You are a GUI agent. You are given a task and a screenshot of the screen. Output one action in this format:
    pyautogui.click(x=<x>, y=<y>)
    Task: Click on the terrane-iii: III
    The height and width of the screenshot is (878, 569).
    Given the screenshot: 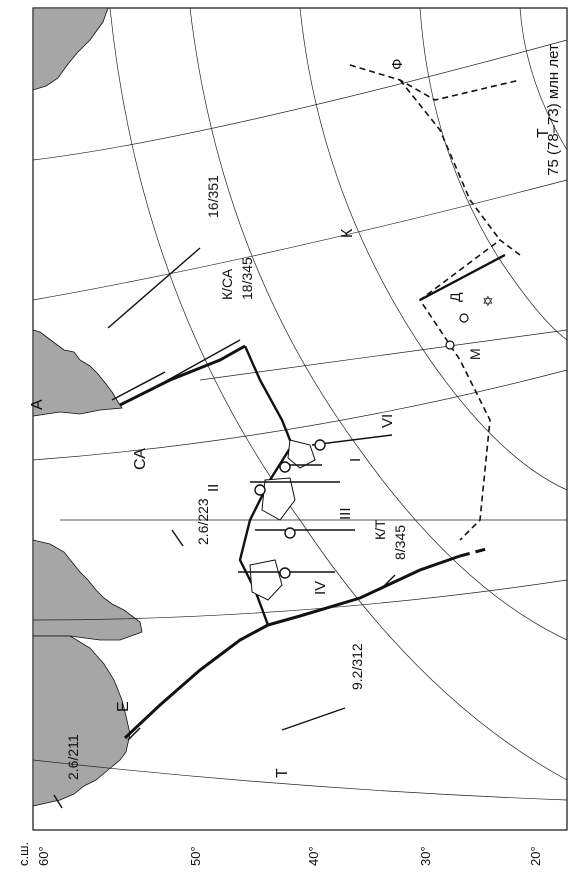 What is the action you would take?
    pyautogui.click(x=345, y=513)
    